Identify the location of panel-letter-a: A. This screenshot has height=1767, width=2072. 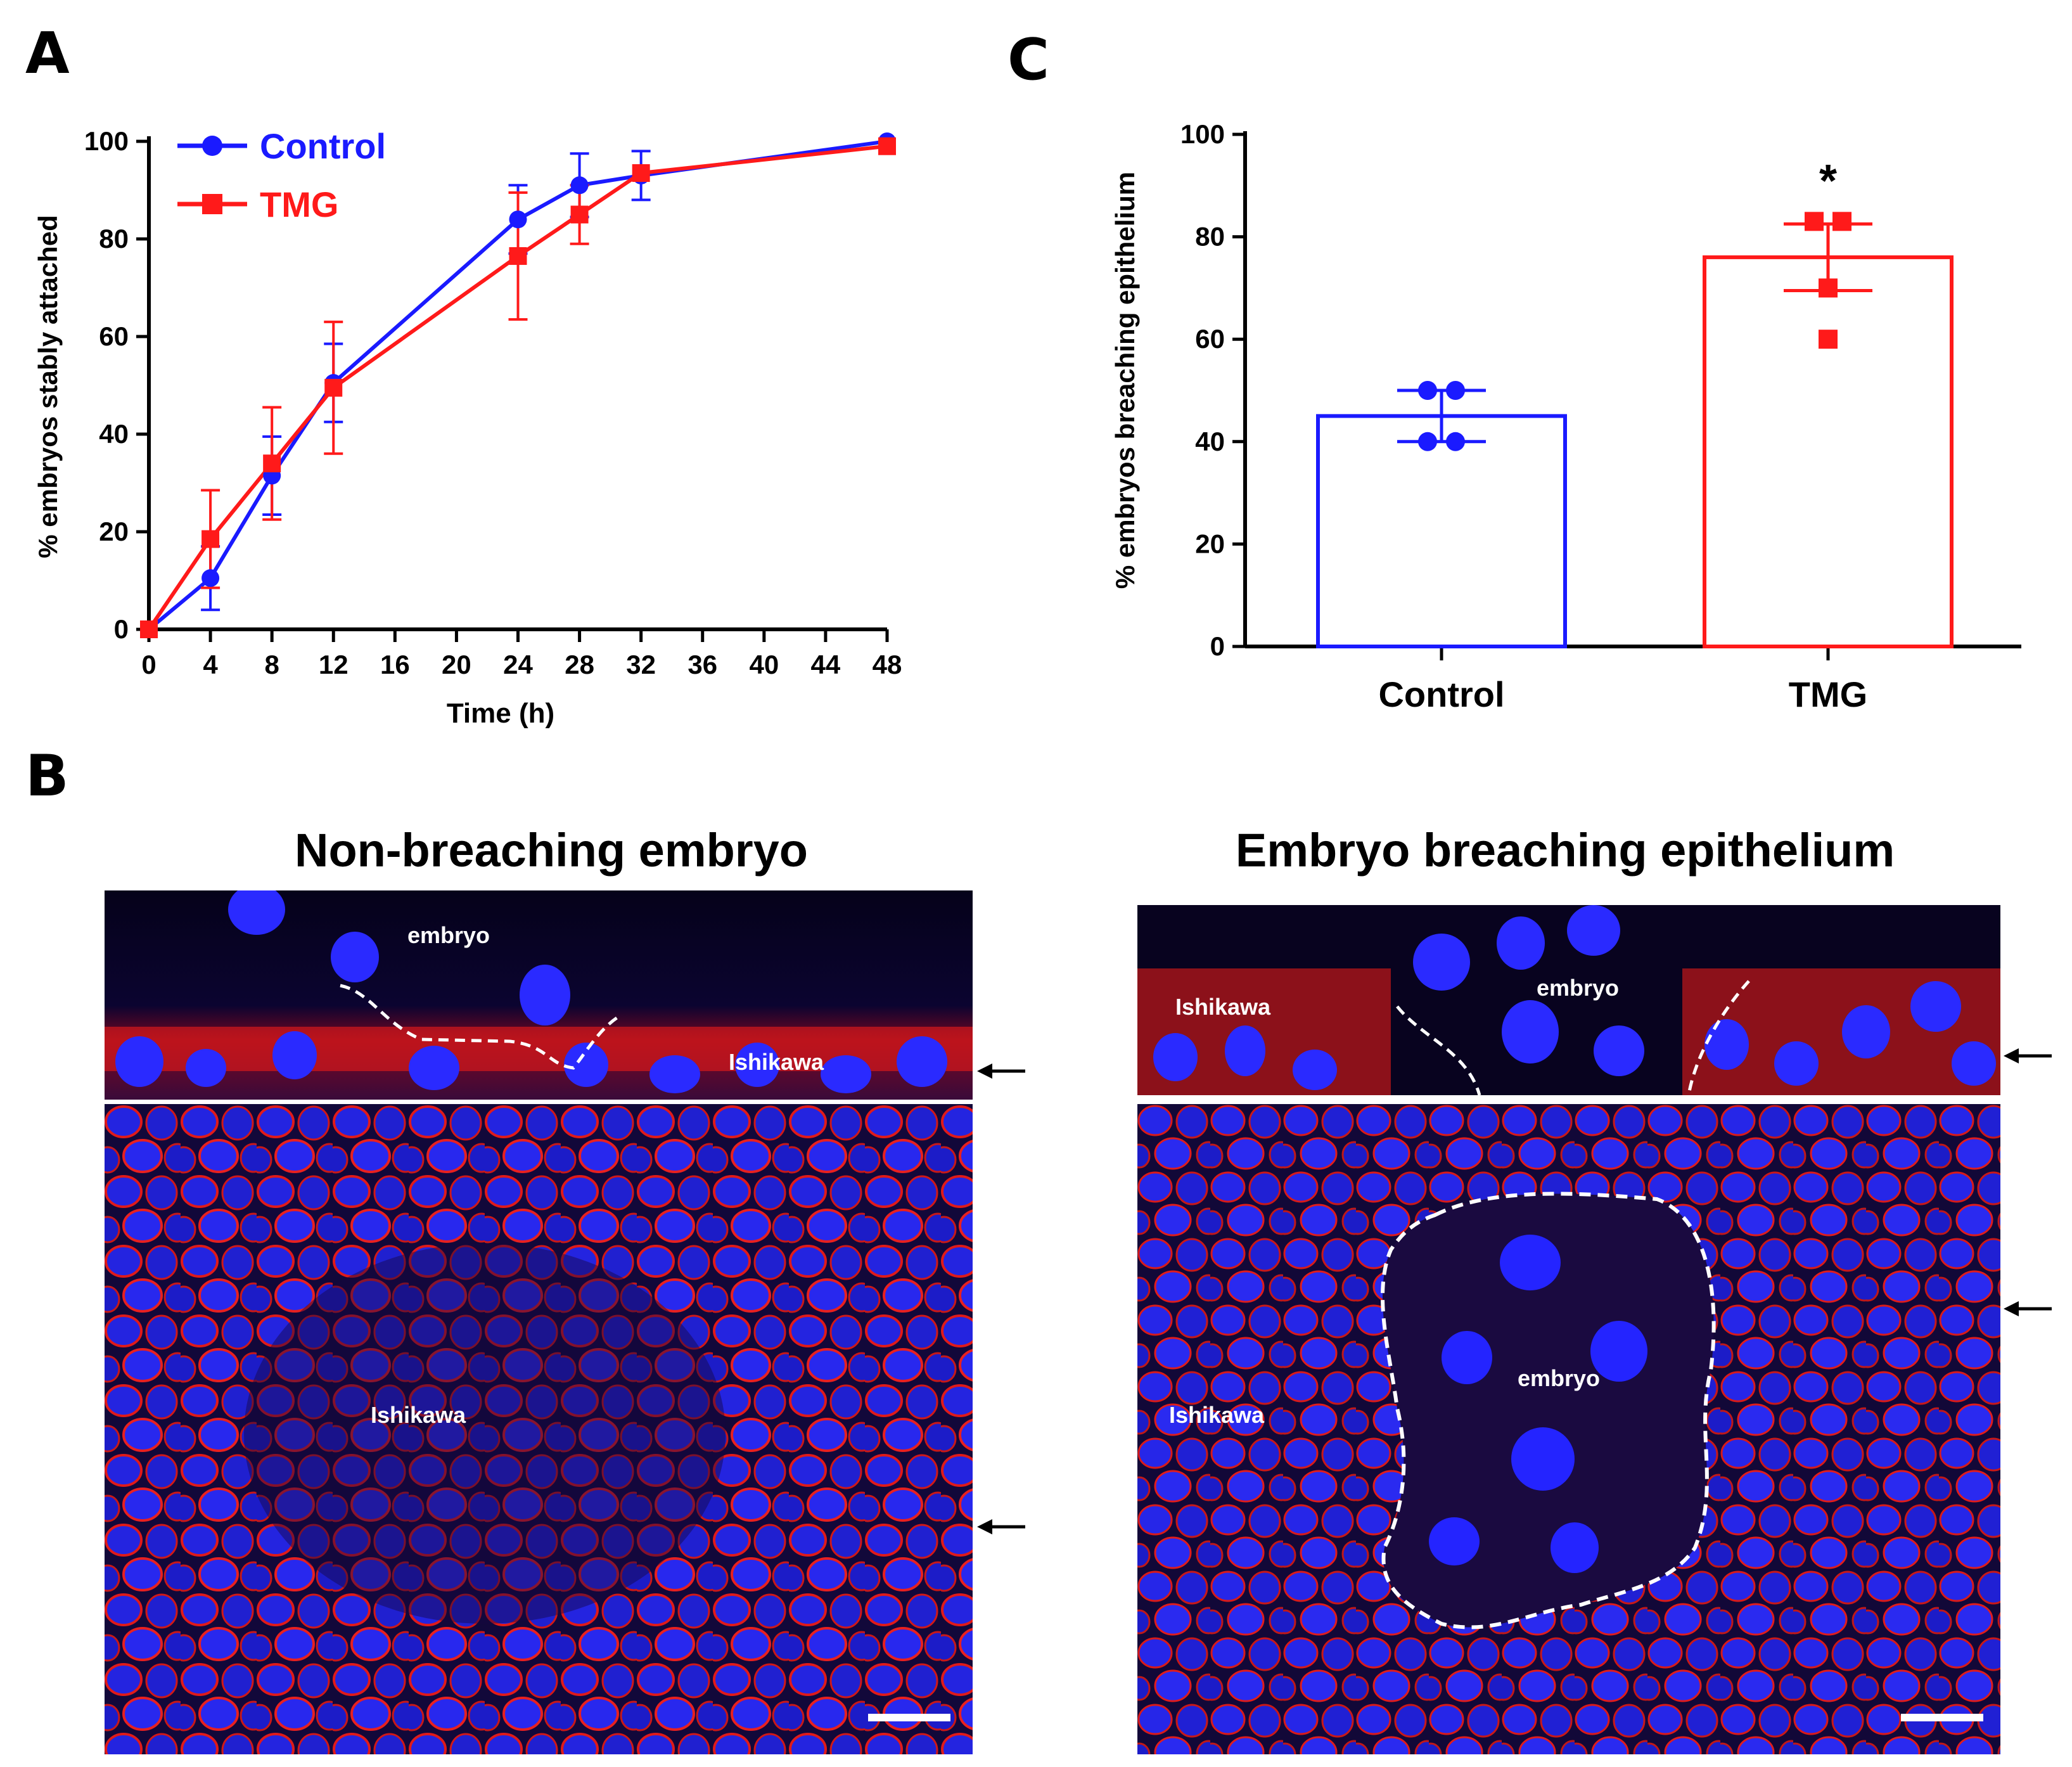
(47, 53).